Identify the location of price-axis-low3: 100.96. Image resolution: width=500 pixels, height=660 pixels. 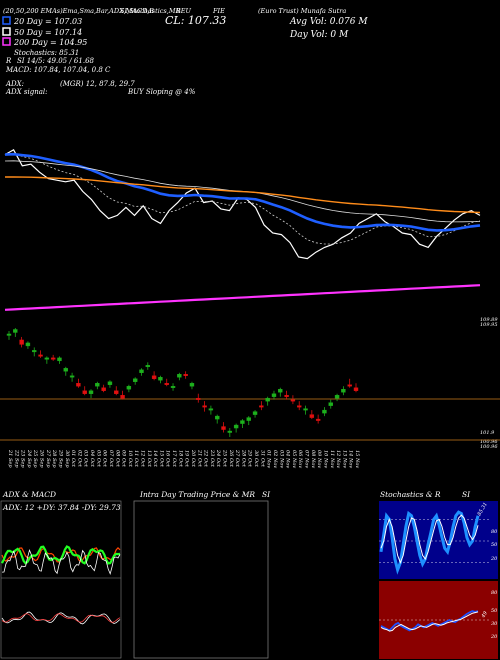
(489, 447).